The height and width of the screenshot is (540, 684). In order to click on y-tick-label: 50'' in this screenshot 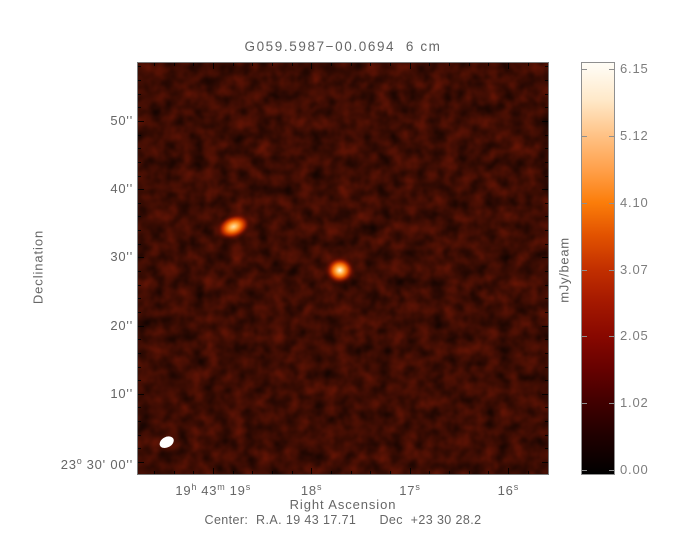, I will do `click(66, 120)`.